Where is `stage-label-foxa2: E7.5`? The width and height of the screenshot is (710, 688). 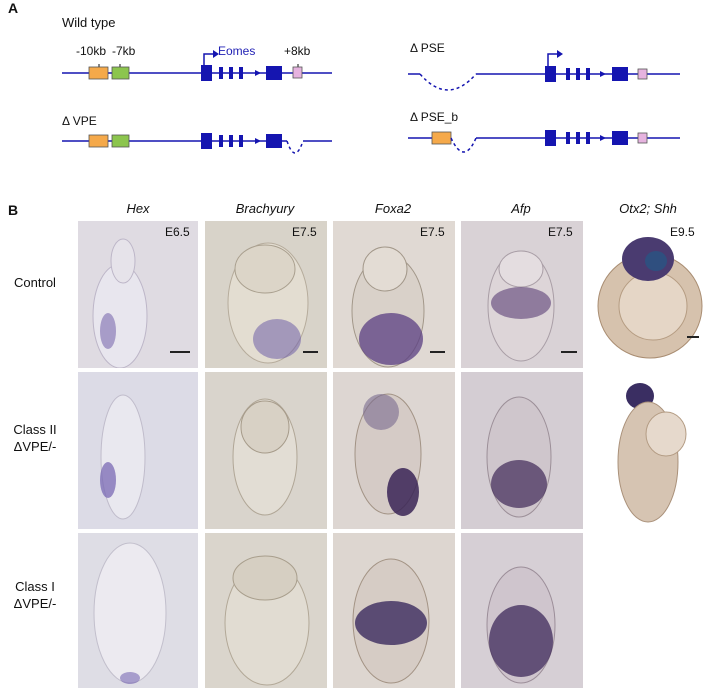 stage-label-foxa2: E7.5 is located at coordinates (432, 232).